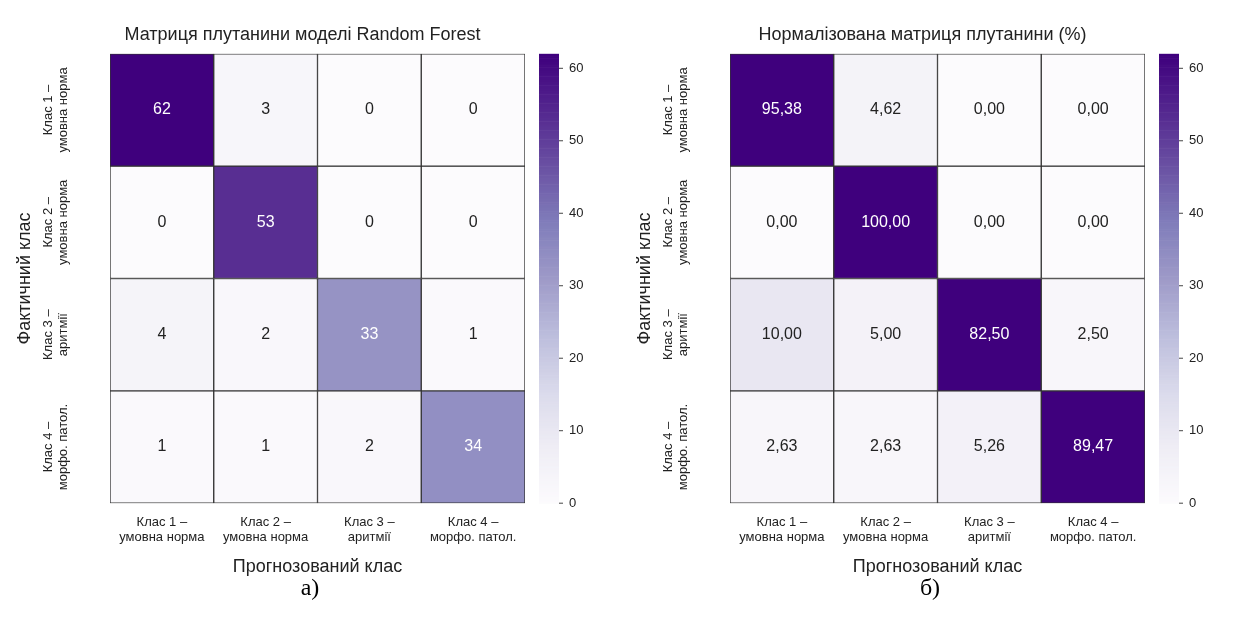  I want to click on data-label: 2,50, so click(1093, 334).